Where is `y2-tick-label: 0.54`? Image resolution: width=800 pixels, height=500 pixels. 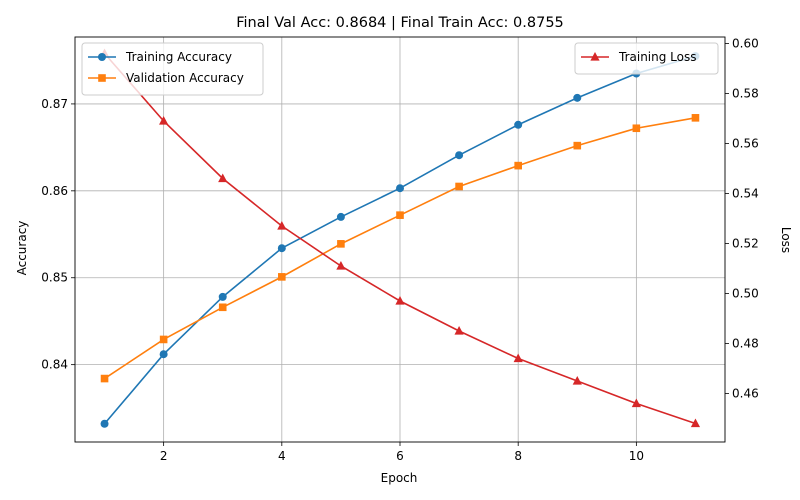
y2-tick-label: 0.54 is located at coordinates (745, 194).